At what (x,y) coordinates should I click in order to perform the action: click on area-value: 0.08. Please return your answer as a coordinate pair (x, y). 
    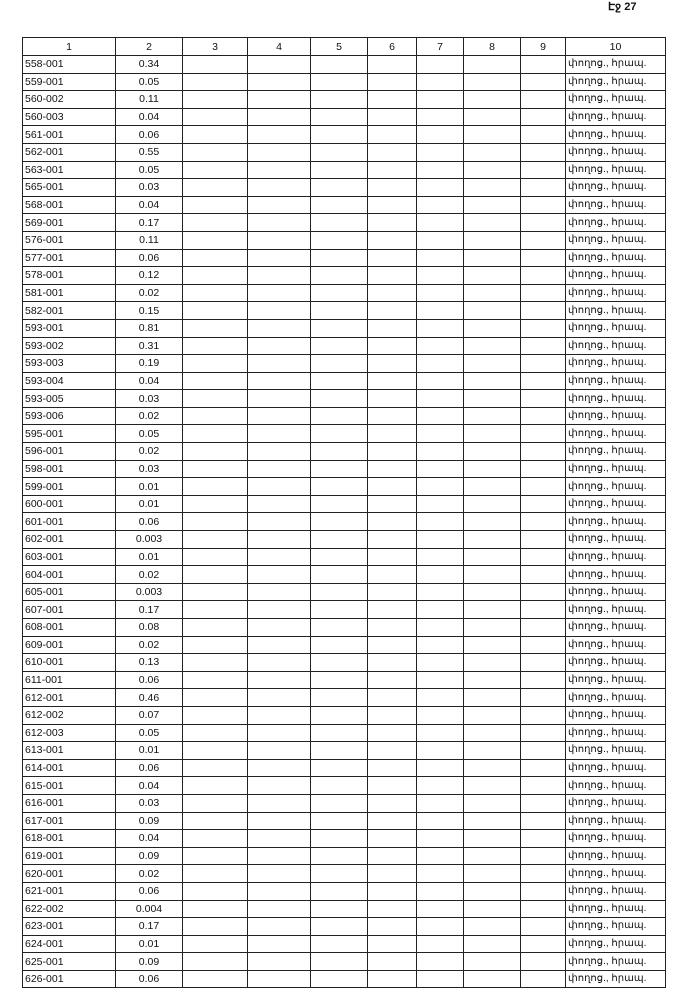
    Looking at the image, I should click on (149, 627).